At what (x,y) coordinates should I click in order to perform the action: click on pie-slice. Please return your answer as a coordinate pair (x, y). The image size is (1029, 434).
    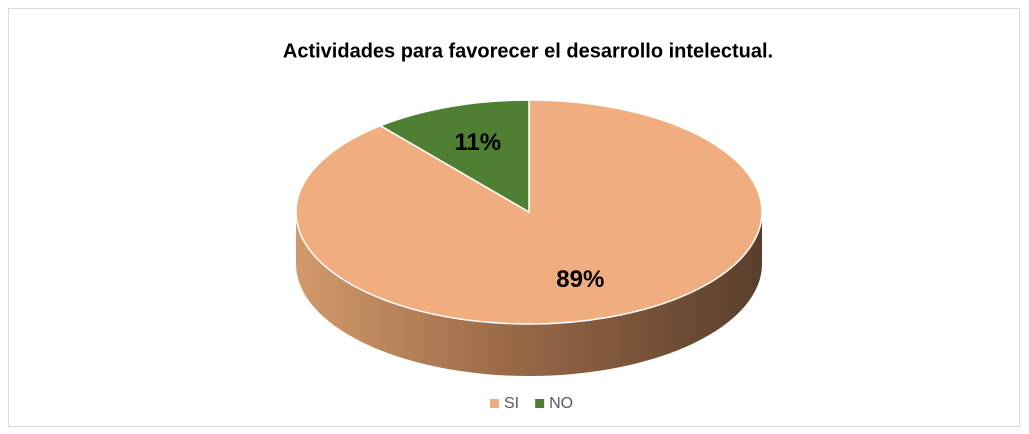
    Looking at the image, I should click on (454, 156).